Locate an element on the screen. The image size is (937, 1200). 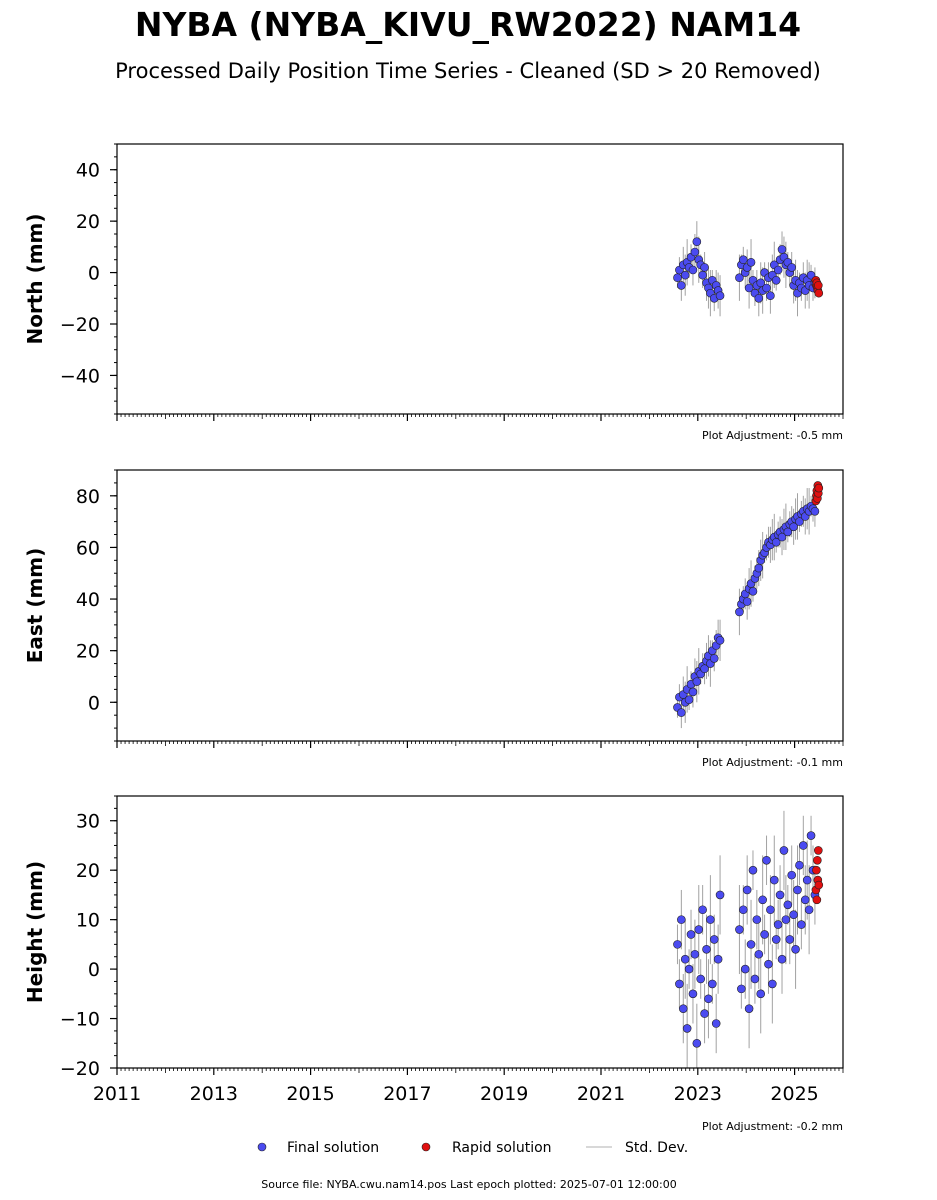
rapid-points-east is located at coordinates (817, 493).